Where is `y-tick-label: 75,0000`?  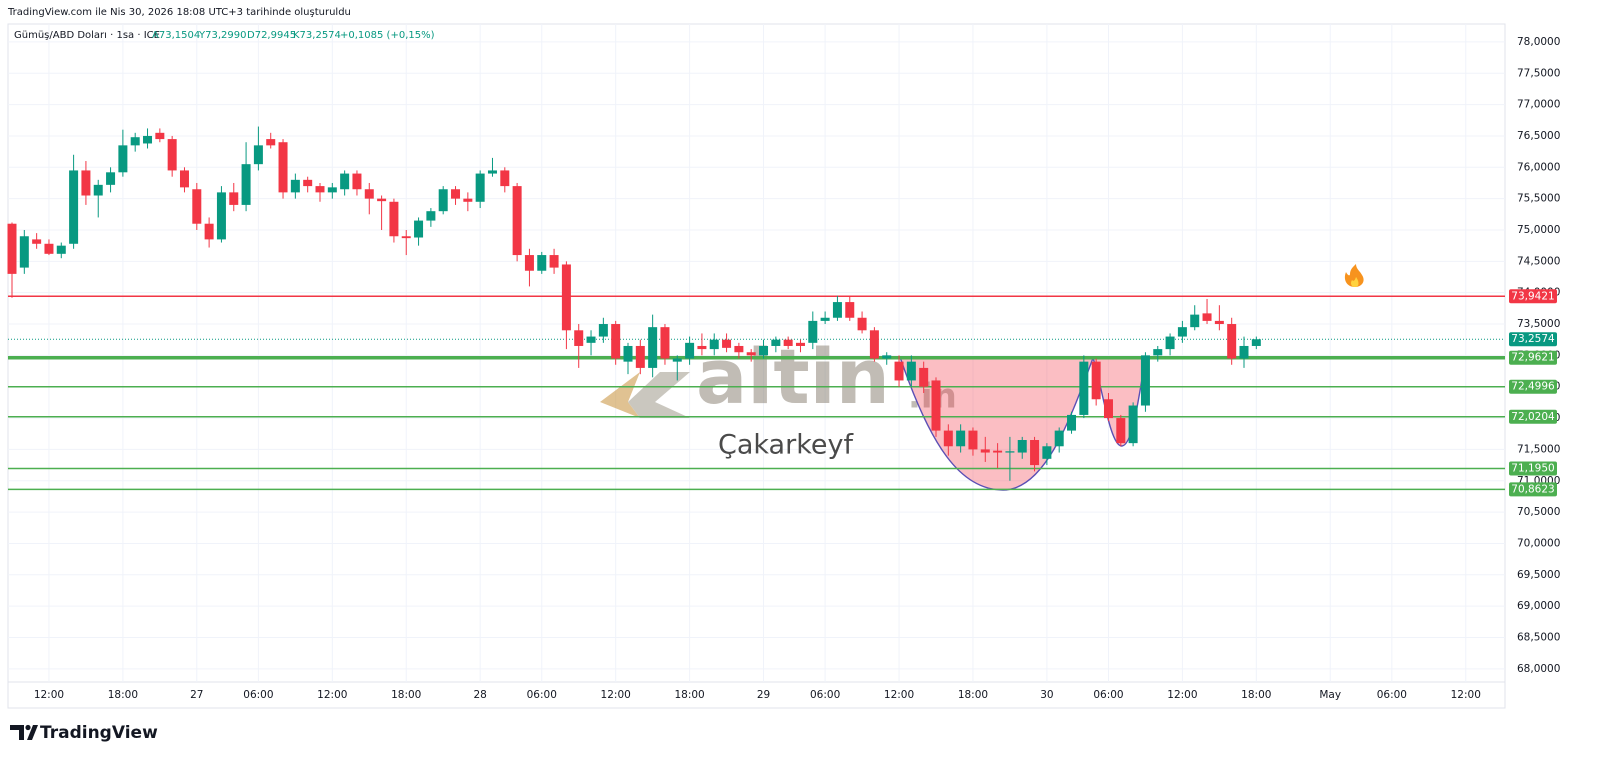 y-tick-label: 75,0000 is located at coordinates (1538, 230).